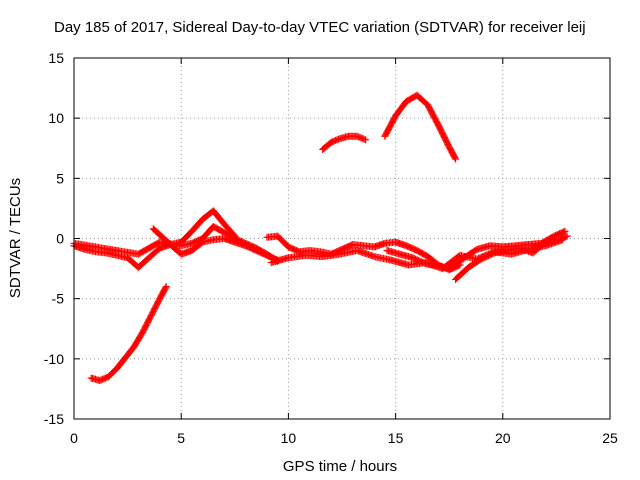 Image resolution: width=640 pixels, height=480 pixels. Describe the element at coordinates (181, 438) in the screenshot. I see `x-tick-label: 5` at that location.